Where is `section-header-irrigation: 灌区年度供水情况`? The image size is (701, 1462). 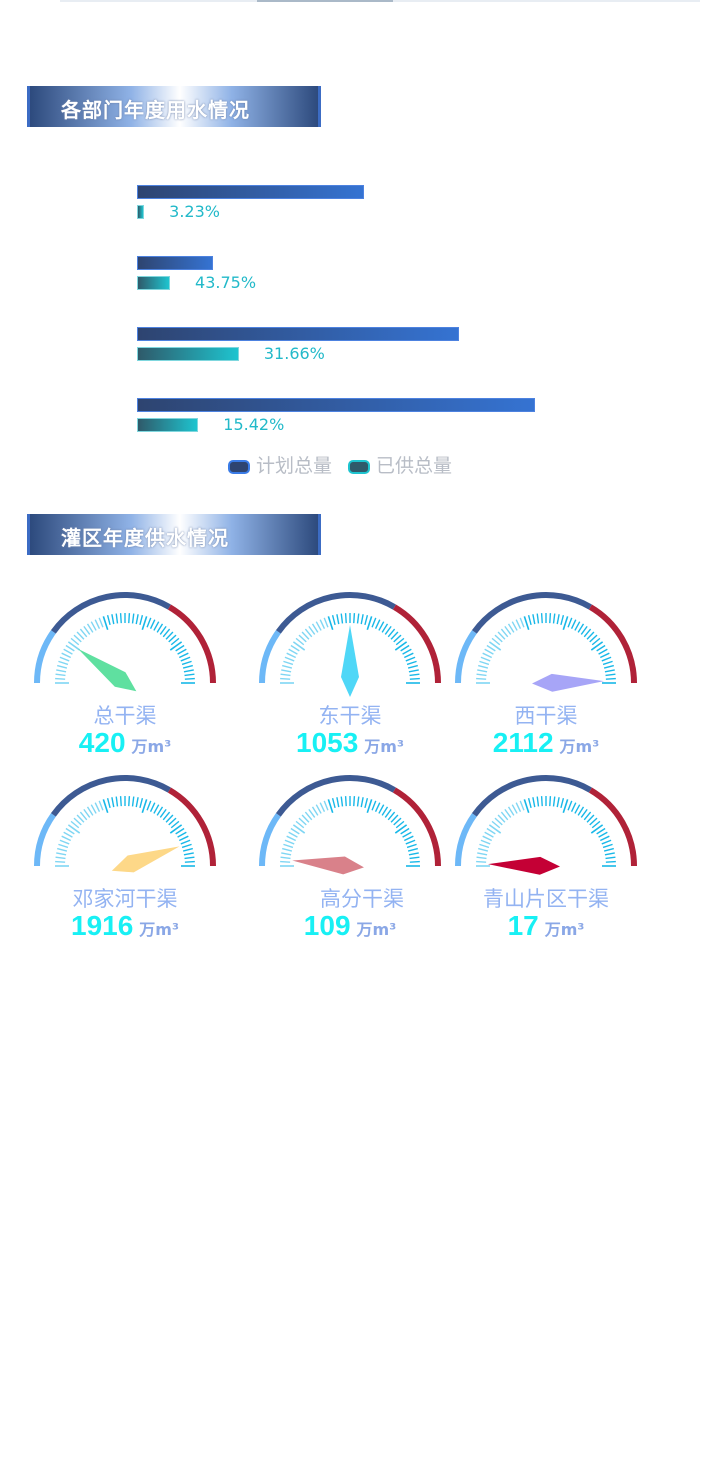 section-header-irrigation: 灌区年度供水情况 is located at coordinates (174, 534).